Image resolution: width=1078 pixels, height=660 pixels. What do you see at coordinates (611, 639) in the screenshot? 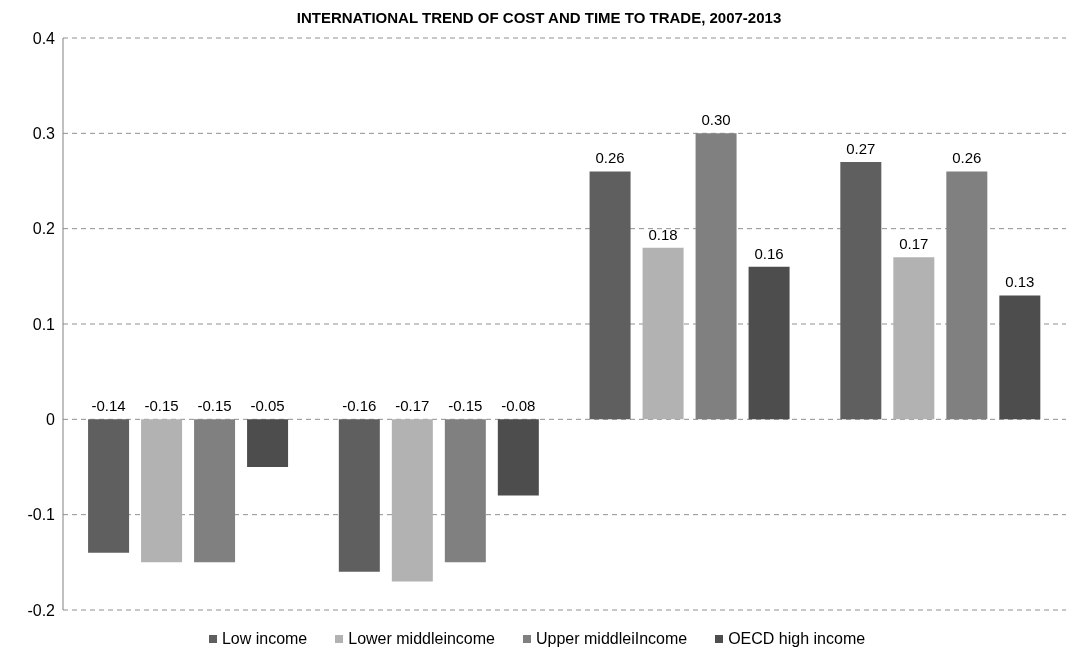
I see `legend-label: Upper middleiIncome` at bounding box center [611, 639].